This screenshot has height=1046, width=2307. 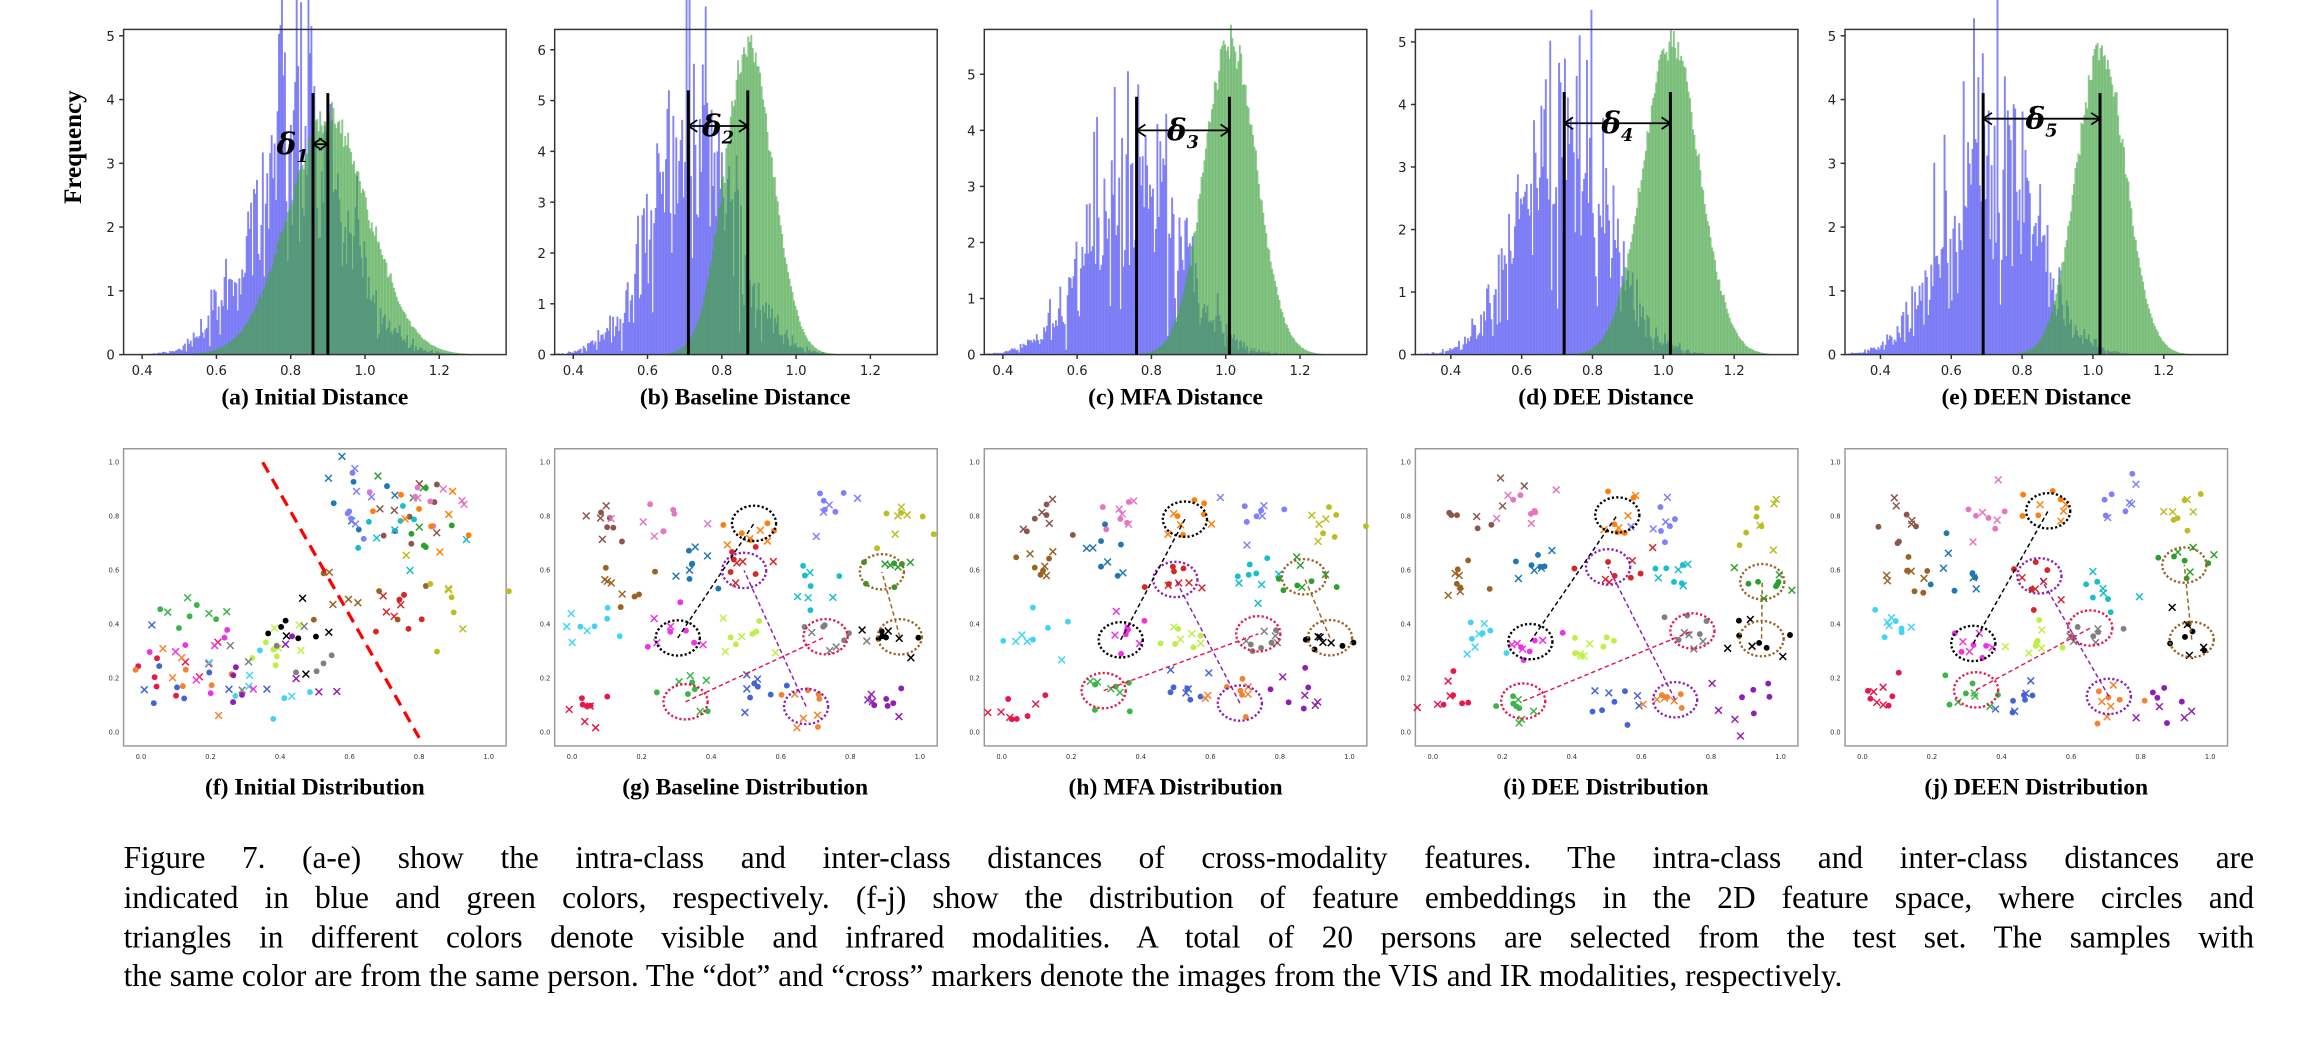 What do you see at coordinates (1210, 757) in the screenshot?
I see `x-tick-label: 0.6` at bounding box center [1210, 757].